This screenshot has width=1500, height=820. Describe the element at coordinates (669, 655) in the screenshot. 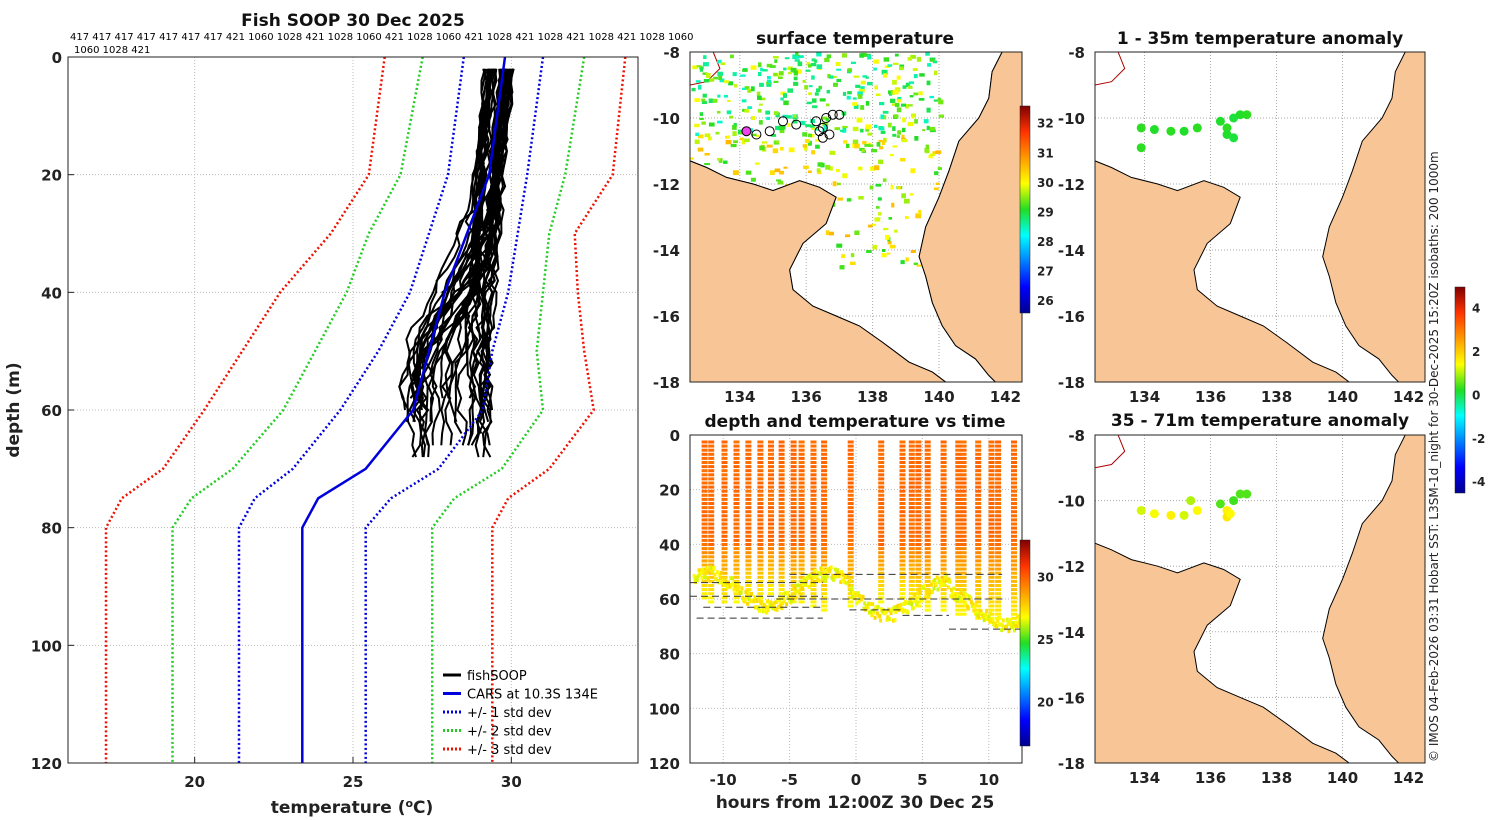

I see `time-ytick: 80` at that location.